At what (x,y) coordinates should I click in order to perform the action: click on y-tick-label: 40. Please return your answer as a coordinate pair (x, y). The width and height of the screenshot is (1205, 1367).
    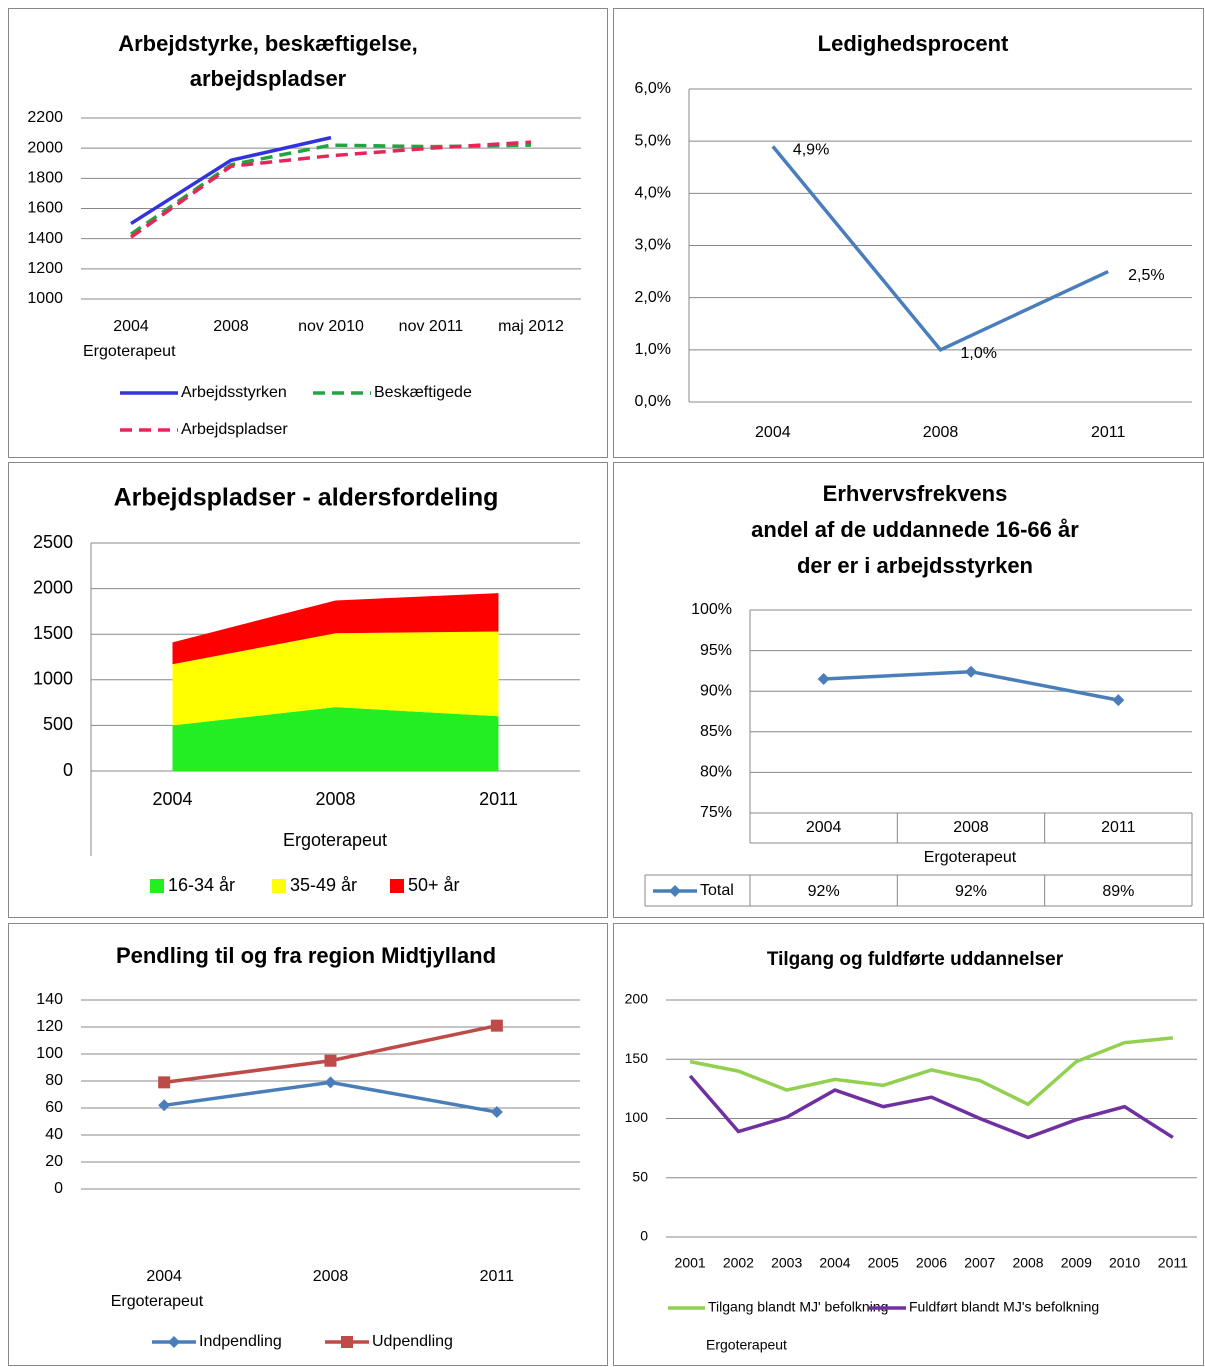
    Looking at the image, I should click on (54, 1134).